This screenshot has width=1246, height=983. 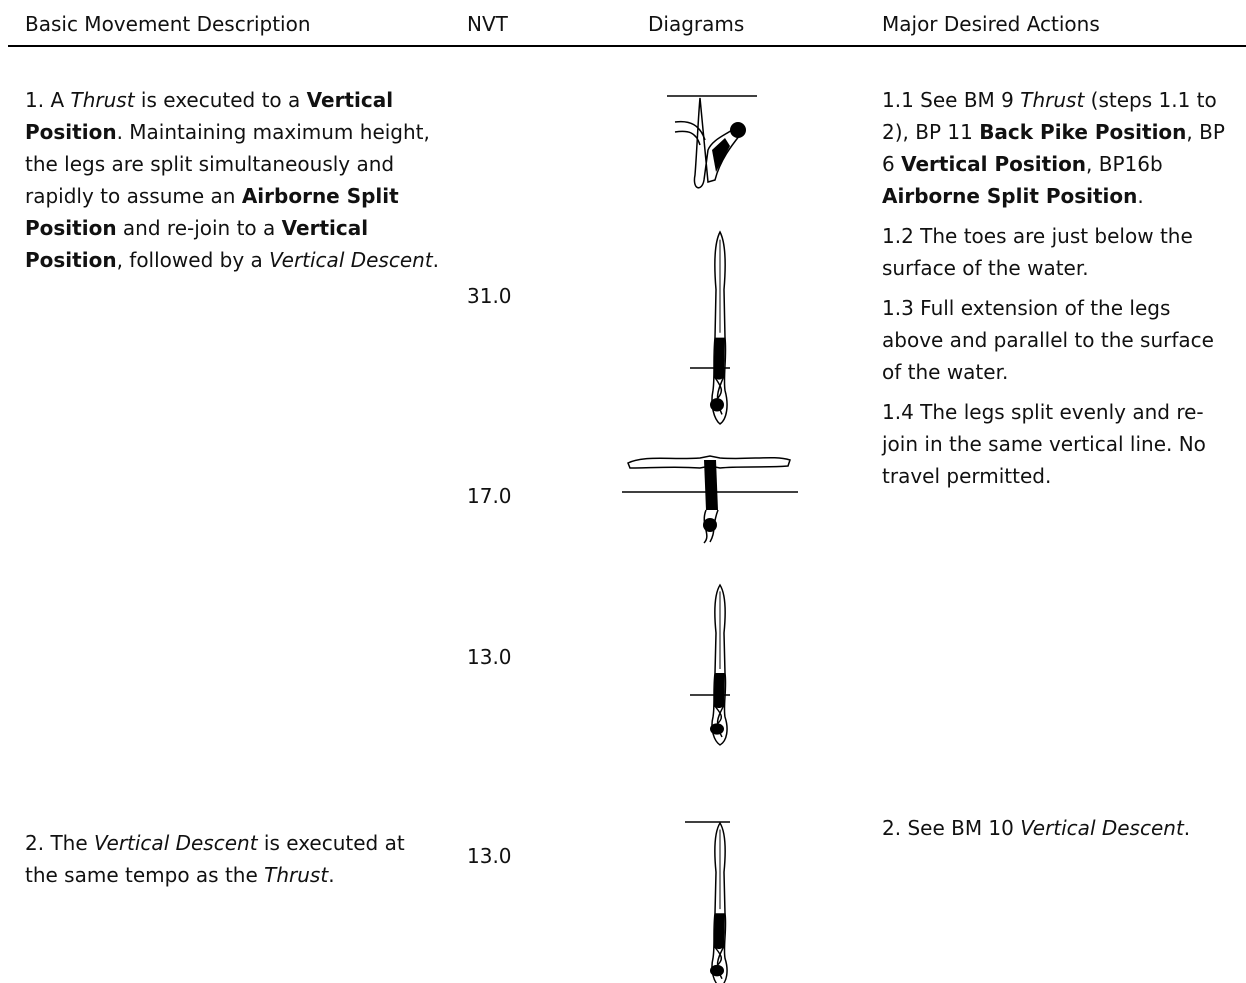 What do you see at coordinates (951, 828) in the screenshot?
I see `text-run: 2. See BM 10` at bounding box center [951, 828].